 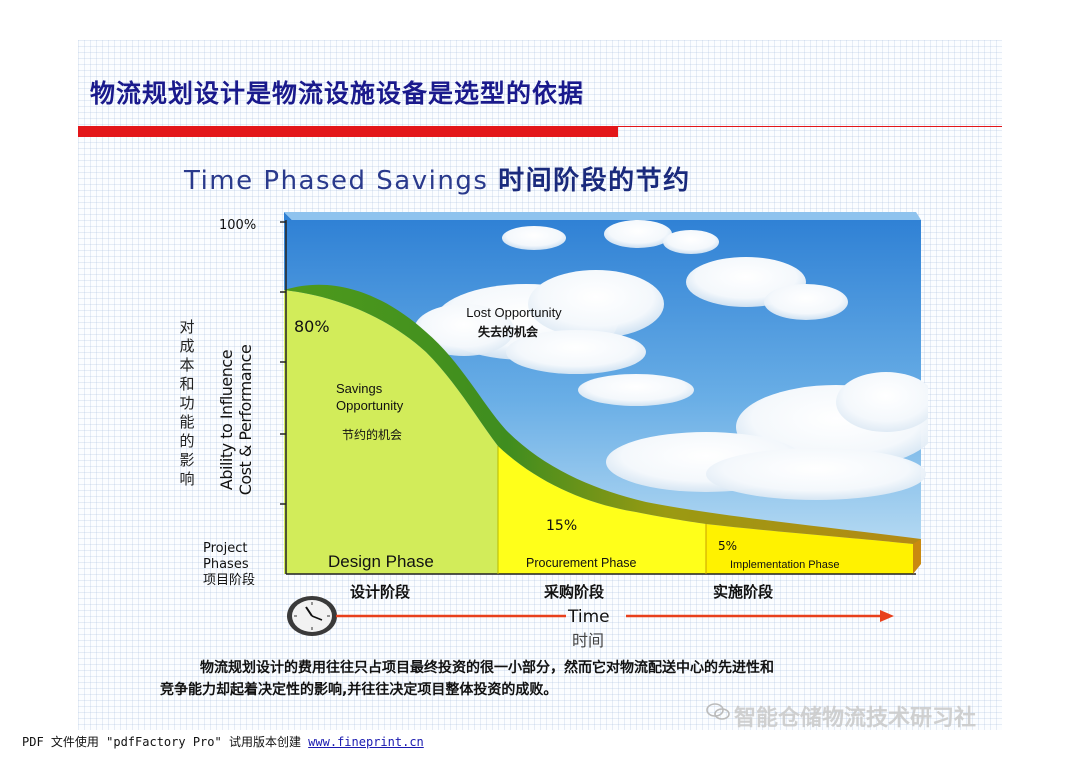 What do you see at coordinates (602, 510) in the screenshot?
I see `procurement-phase-area` at bounding box center [602, 510].